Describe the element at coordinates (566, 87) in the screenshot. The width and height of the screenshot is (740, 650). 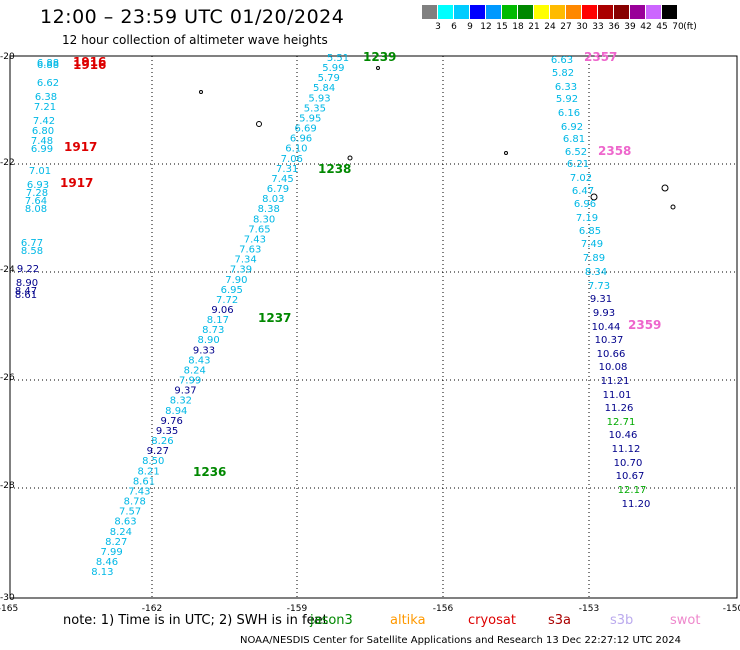
I see `wave-height-value: 6.33` at that location.